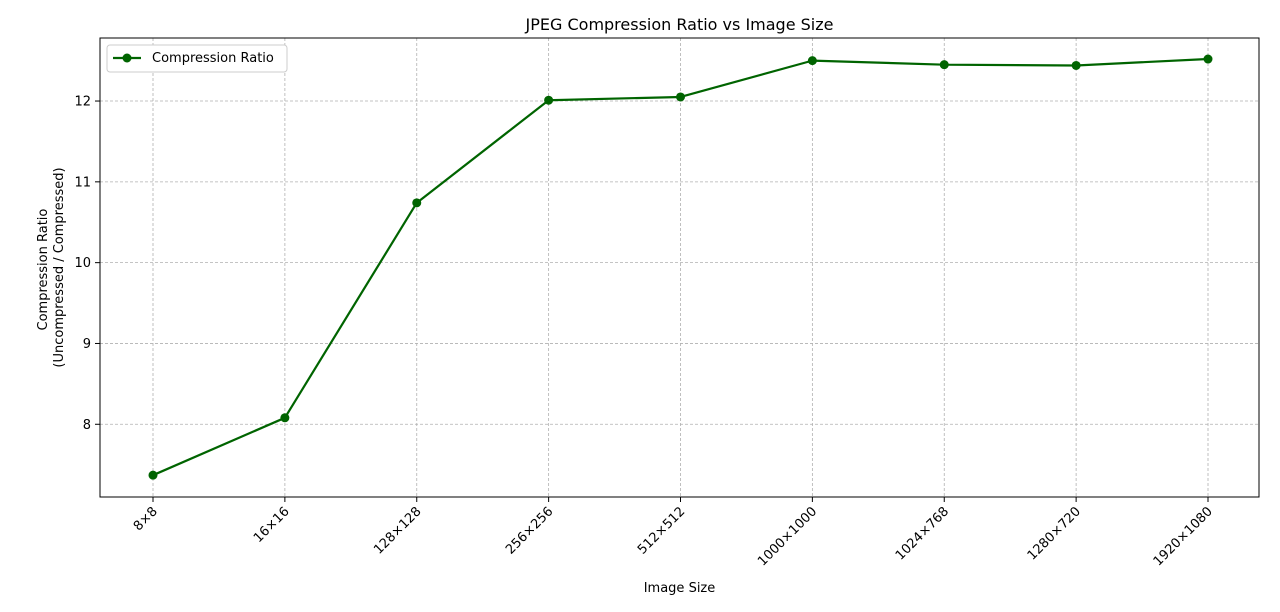  I want to click on y-tick-label: 11, so click(82, 182).